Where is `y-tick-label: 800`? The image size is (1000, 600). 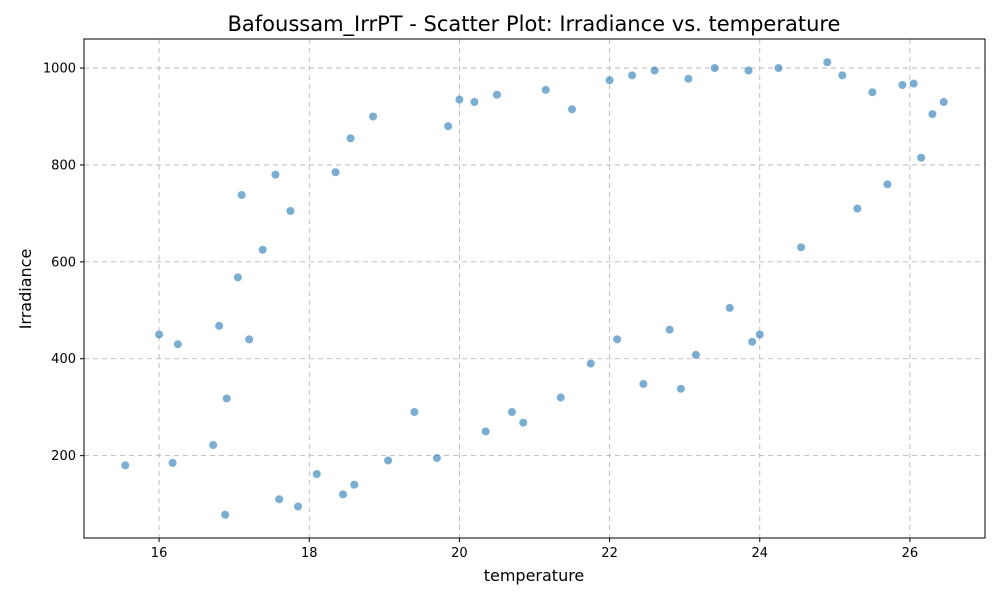
y-tick-label: 800 is located at coordinates (63, 165).